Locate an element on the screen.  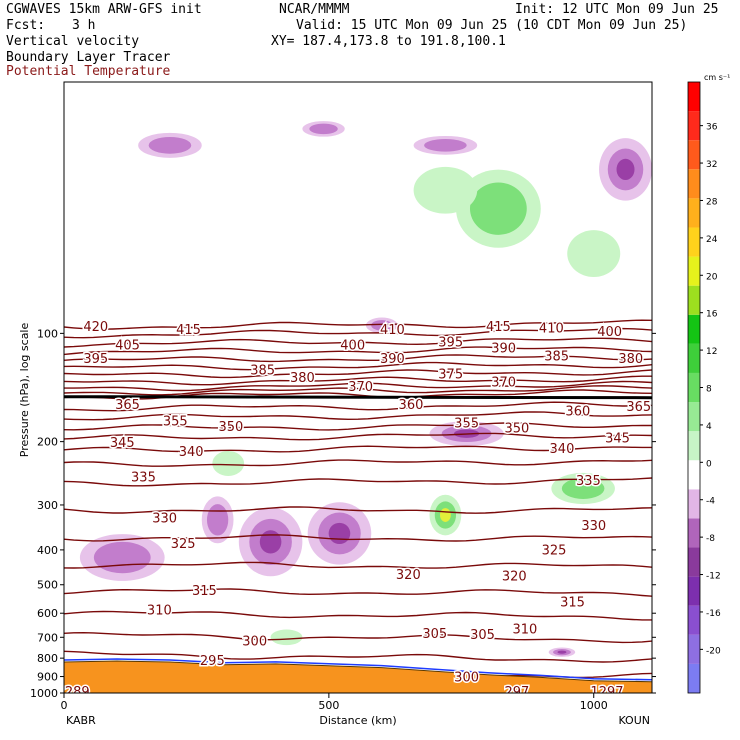
colorbar-label: -4 is located at coordinates (710, 502).